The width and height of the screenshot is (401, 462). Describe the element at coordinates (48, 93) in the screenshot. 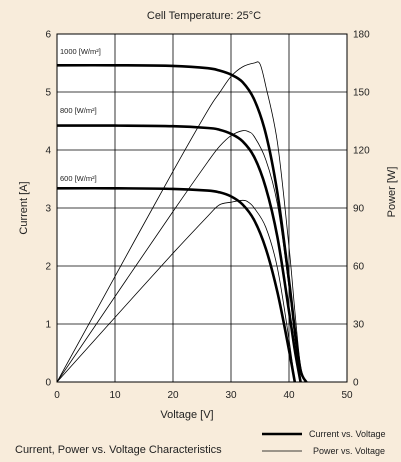

I see `y-left-tick-label: 5` at that location.